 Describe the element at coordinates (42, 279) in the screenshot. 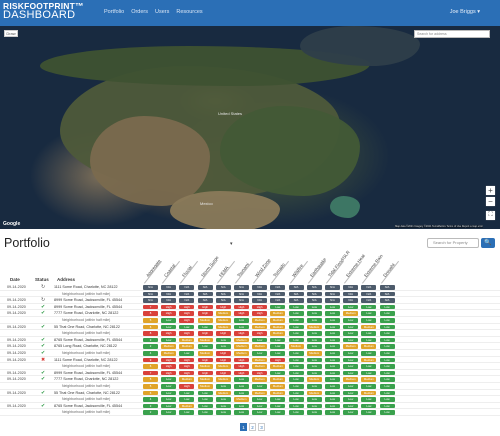

I see `col-header-status: Status` at that location.